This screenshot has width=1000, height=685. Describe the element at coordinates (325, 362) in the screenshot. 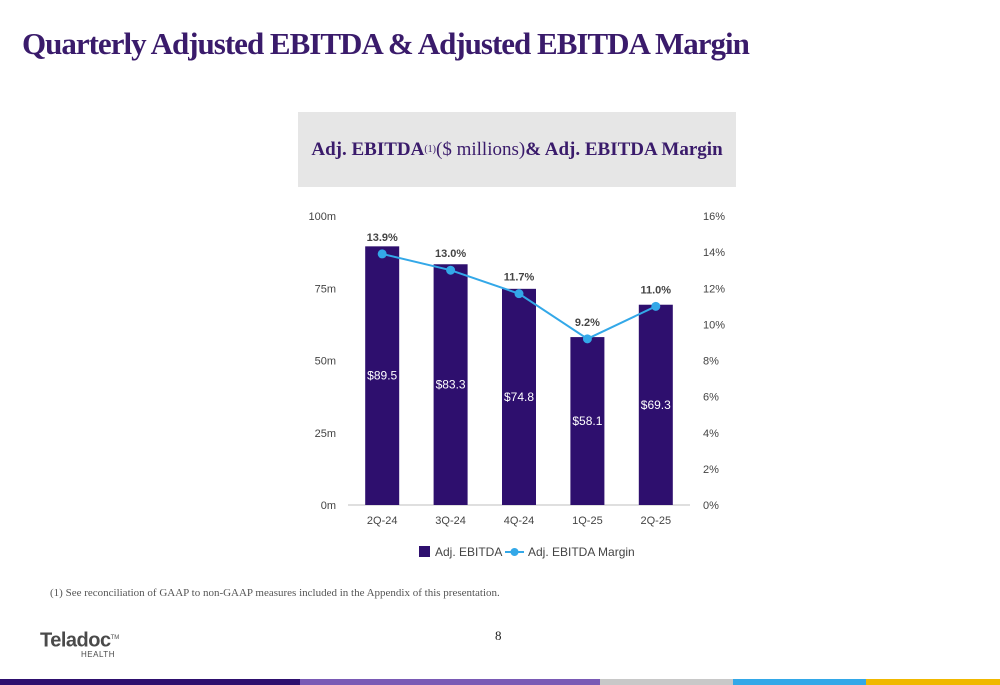

I see `y-left-tick-label: 50m` at that location.